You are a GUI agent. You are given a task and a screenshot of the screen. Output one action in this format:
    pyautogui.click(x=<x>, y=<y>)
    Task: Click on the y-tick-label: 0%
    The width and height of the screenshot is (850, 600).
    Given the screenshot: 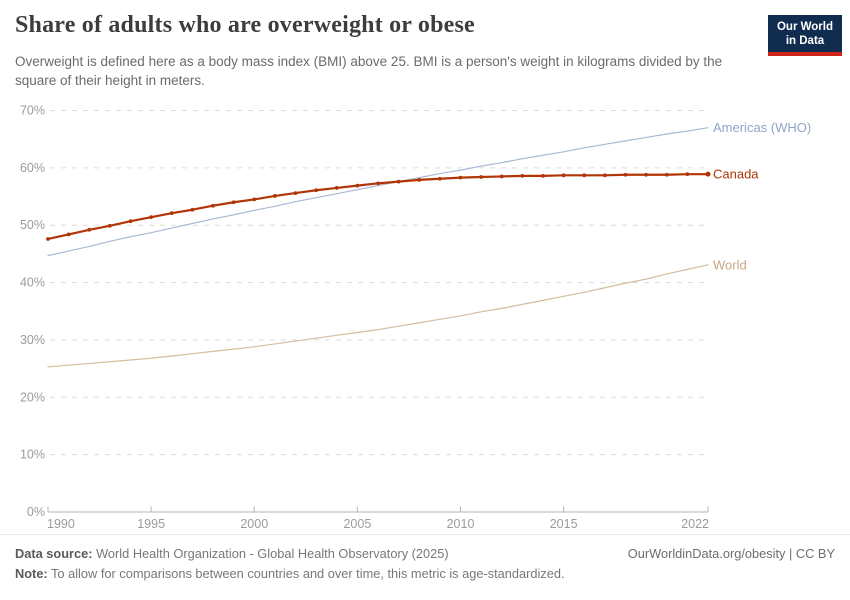 What is the action you would take?
    pyautogui.click(x=36, y=512)
    